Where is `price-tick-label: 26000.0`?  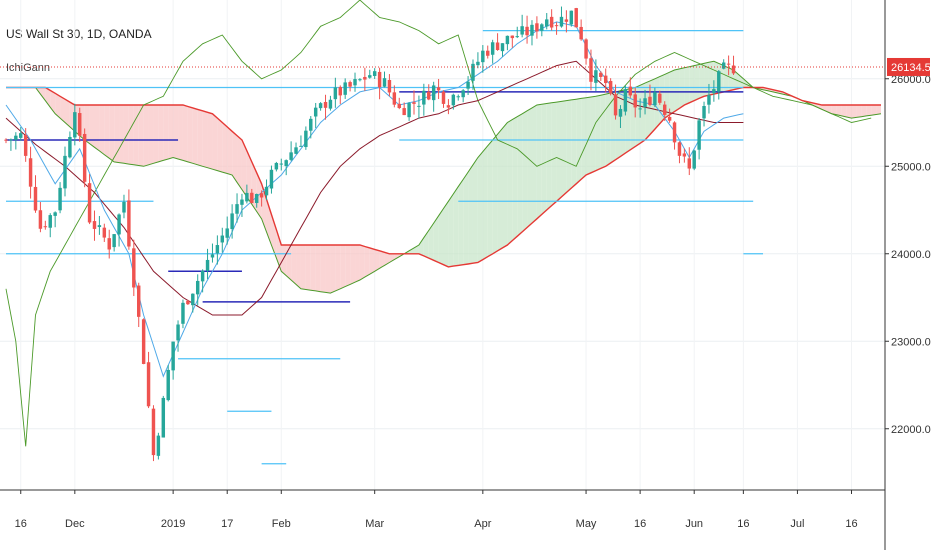 price-tick-label: 26000.0 is located at coordinates (911, 80).